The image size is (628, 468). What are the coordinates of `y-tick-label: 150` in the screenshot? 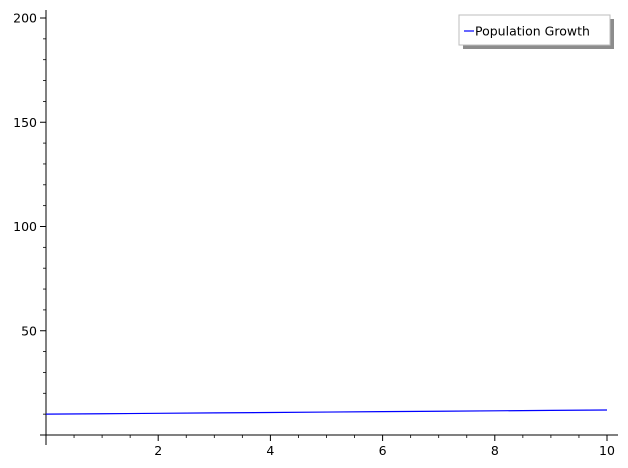 It's located at (25, 122).